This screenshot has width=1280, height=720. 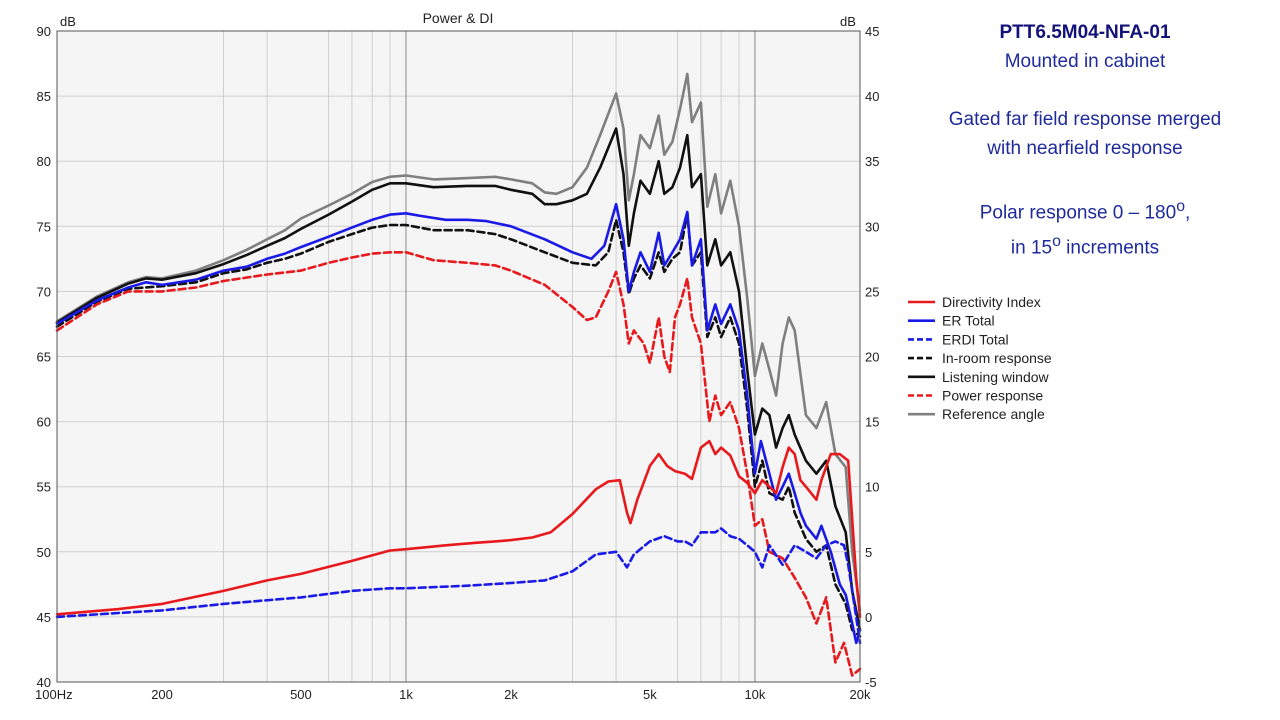 I want to click on note-mounting: Mounted in cabinet, so click(x=1085, y=61).